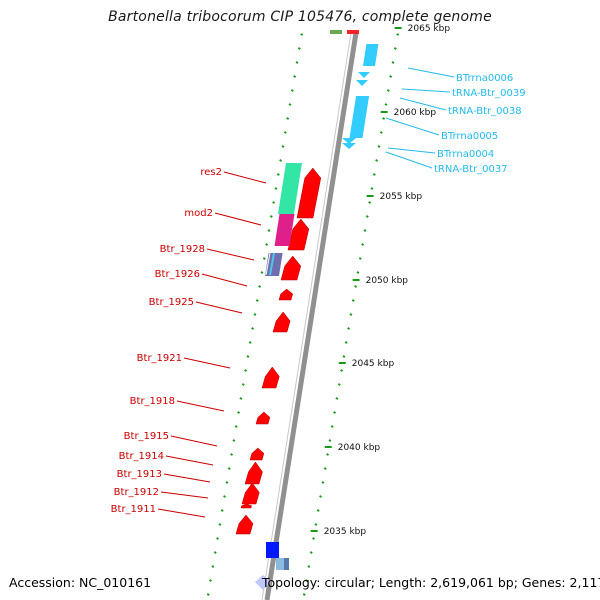  Describe the element at coordinates (133, 509) in the screenshot. I see `gene-label: Btr_1911` at that location.